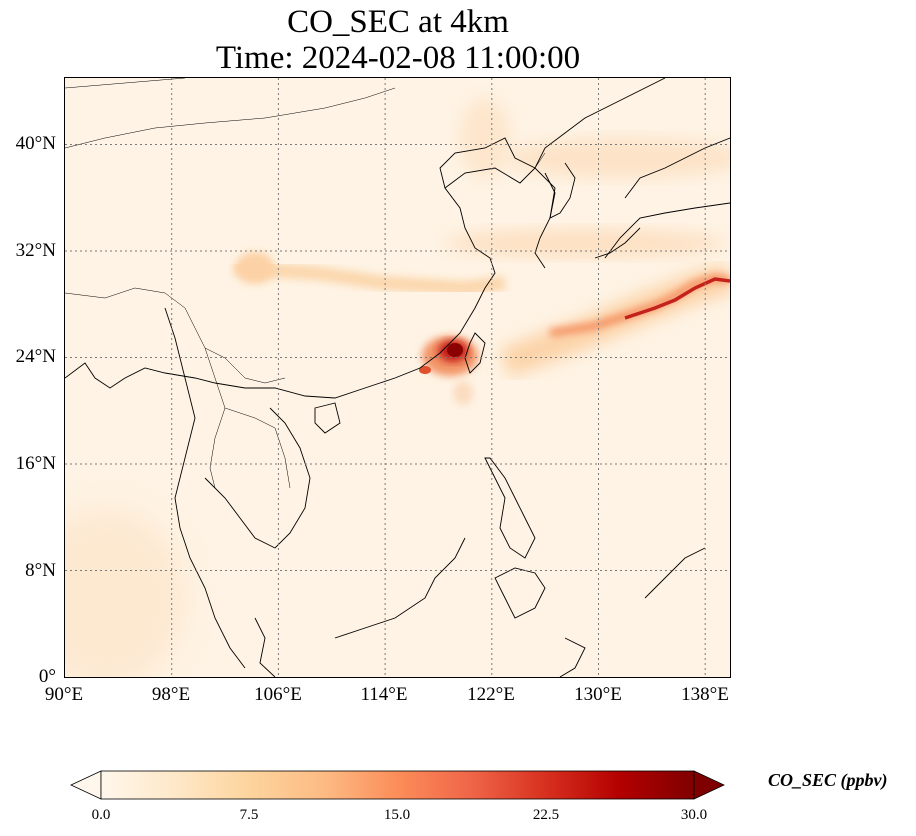 The width and height of the screenshot is (916, 836). Describe the element at coordinates (546, 815) in the screenshot. I see `colorbar-tick-label: 22.5` at that location.